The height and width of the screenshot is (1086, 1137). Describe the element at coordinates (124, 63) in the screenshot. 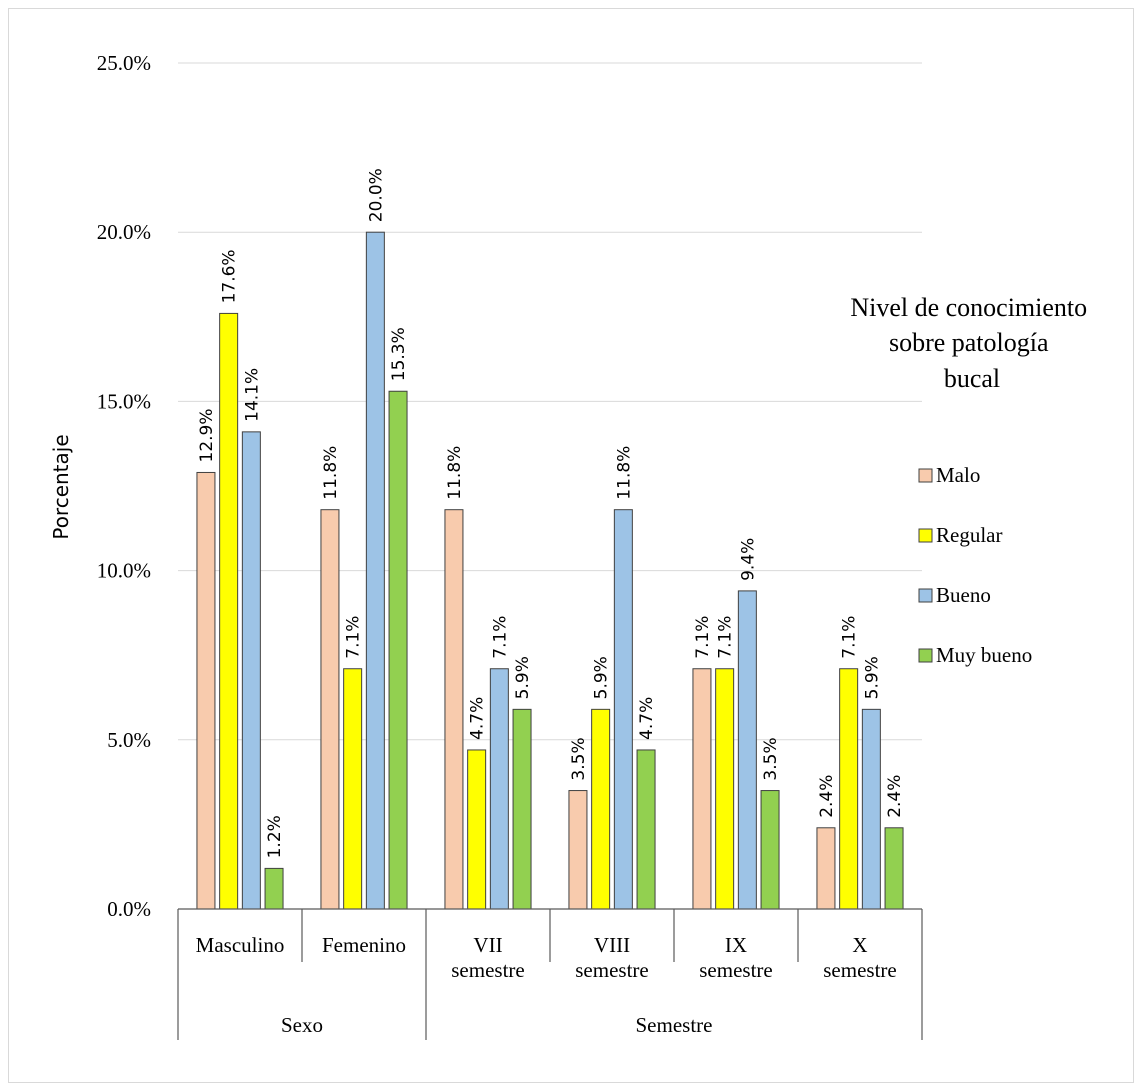

I see `y-tick-label: 25.0%` at that location.